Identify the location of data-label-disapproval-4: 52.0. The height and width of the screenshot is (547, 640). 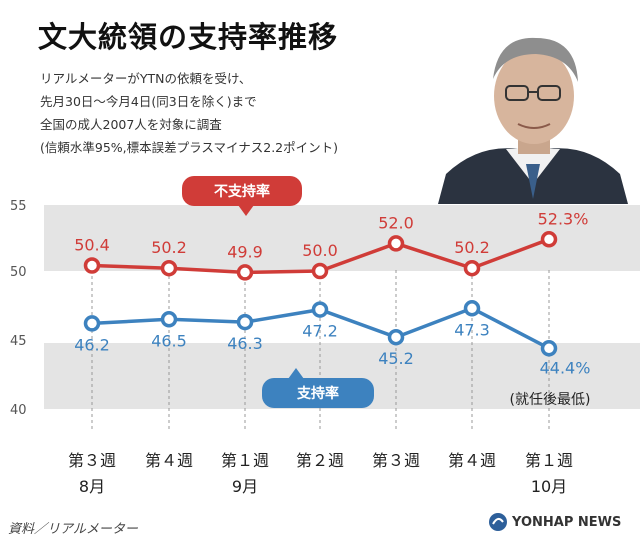
(396, 222).